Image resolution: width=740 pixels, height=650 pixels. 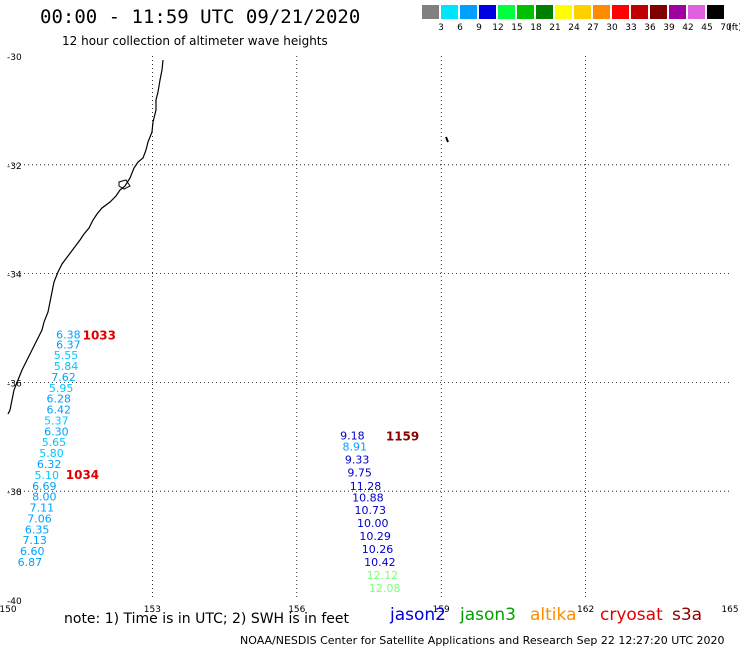 I want to click on wave-height-value: 6.37, so click(x=68, y=344).